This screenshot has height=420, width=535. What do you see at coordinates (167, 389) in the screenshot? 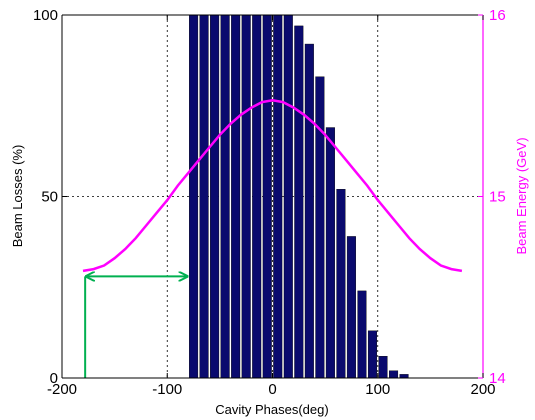
I see `x-tick-label: -100` at bounding box center [167, 389].